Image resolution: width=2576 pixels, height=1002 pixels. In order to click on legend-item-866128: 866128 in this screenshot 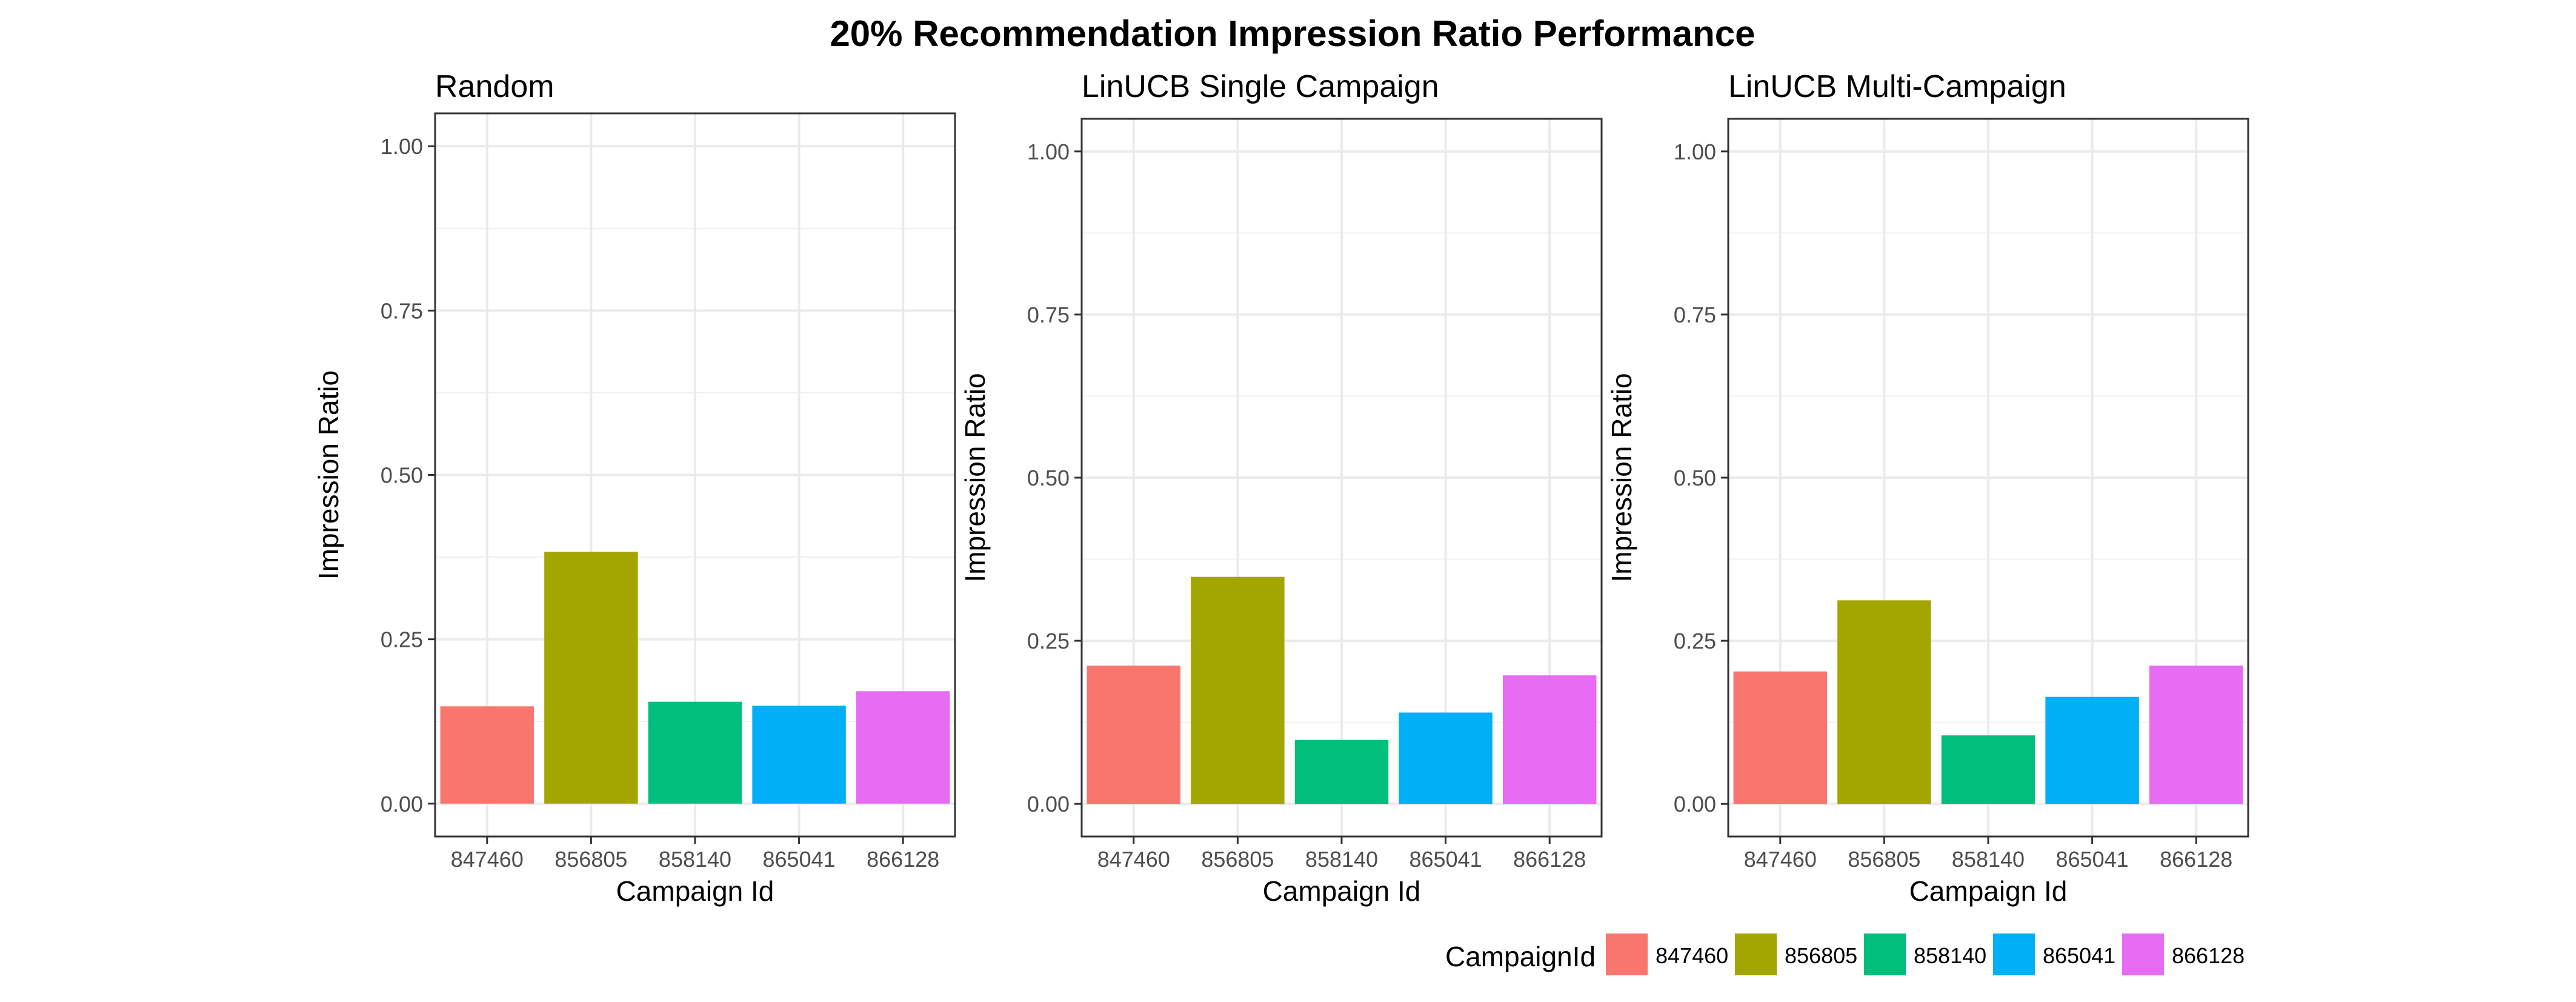, I will do `click(2183, 955)`.